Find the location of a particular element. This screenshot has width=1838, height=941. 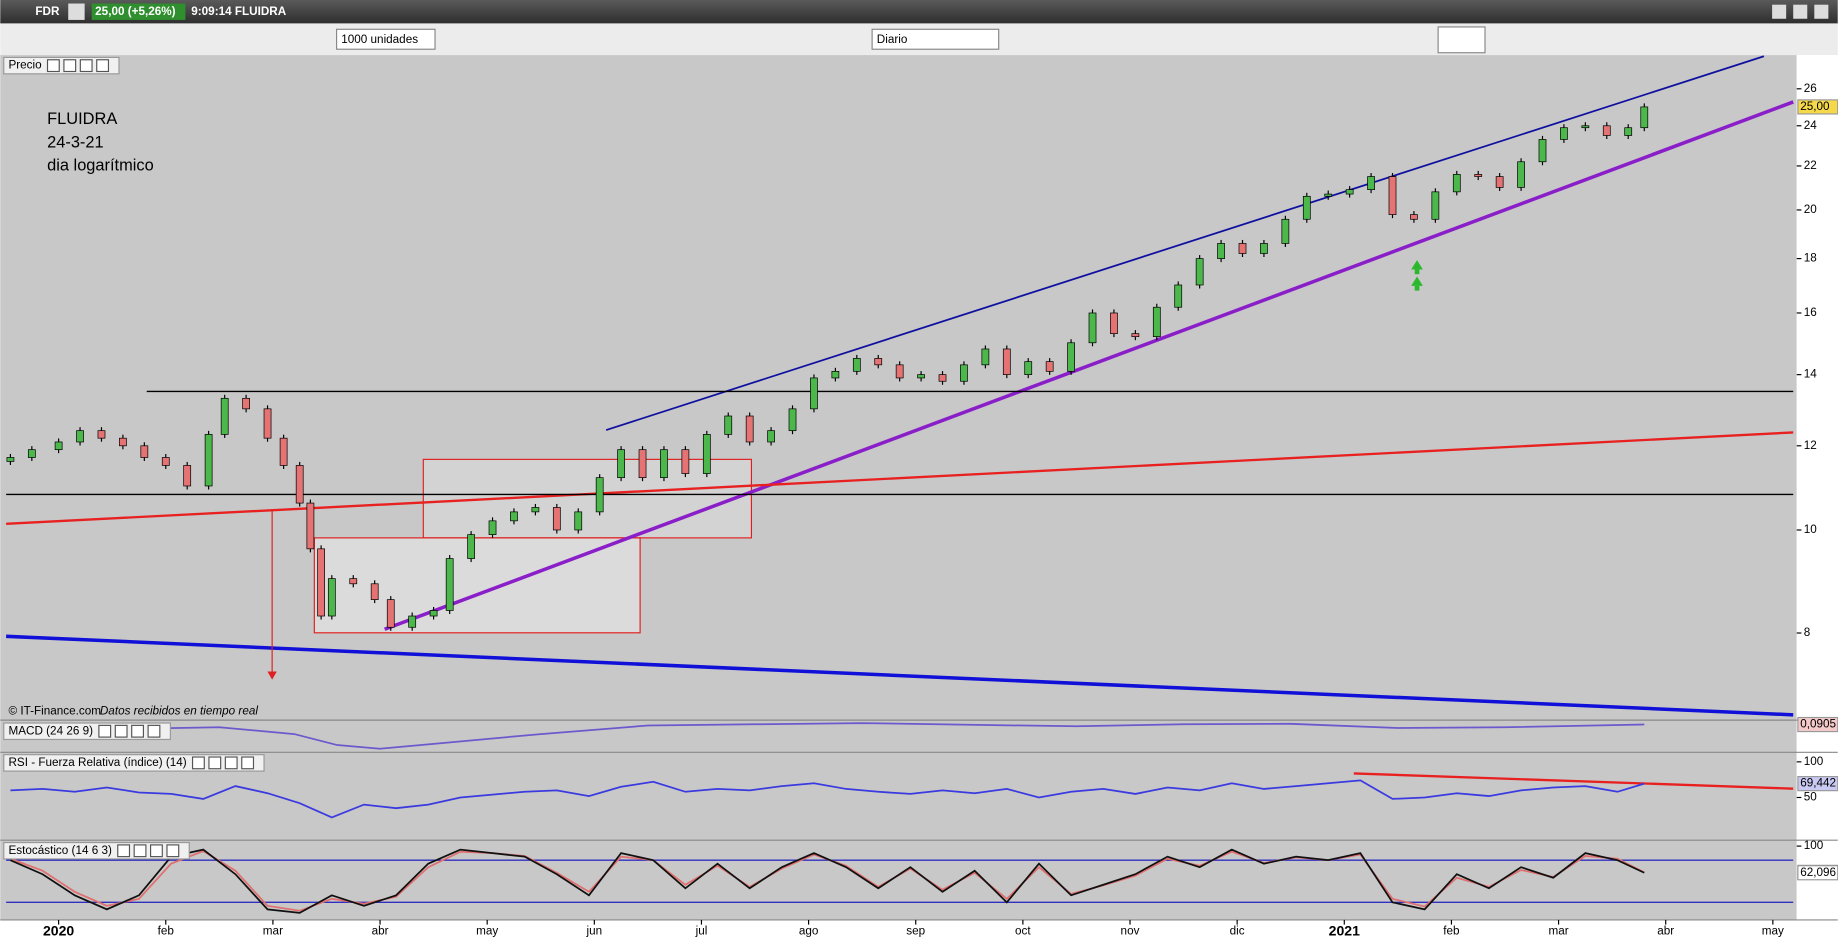

x-tick-label: sep is located at coordinates (915, 931).